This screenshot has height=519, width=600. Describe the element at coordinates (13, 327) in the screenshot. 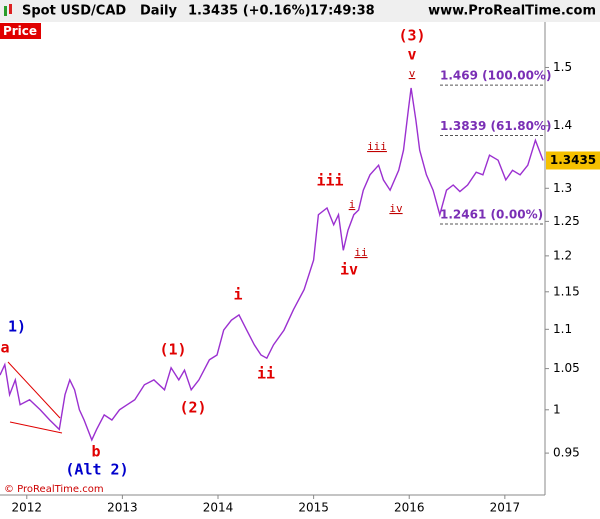

I see `wave-label: t 1)` at that location.